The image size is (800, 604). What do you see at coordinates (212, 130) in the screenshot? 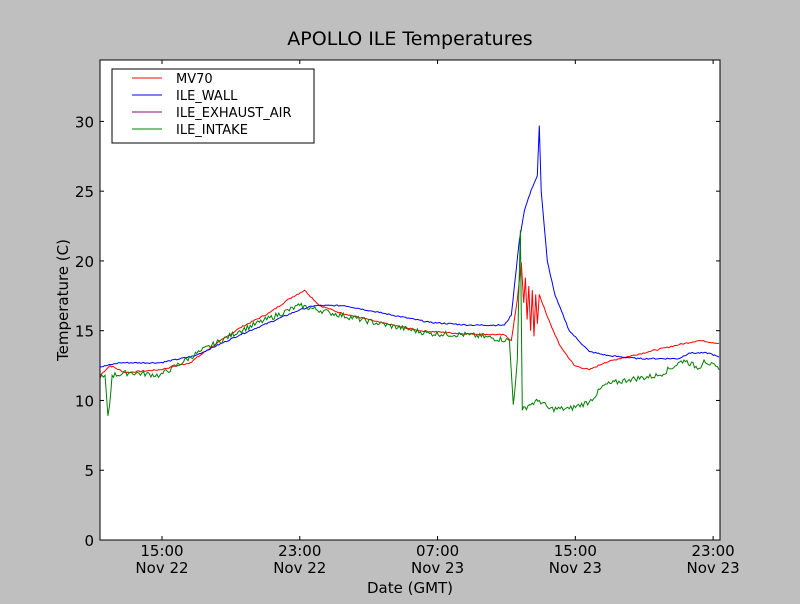
I see `legend-label: ILE_INTAKE` at bounding box center [212, 130].